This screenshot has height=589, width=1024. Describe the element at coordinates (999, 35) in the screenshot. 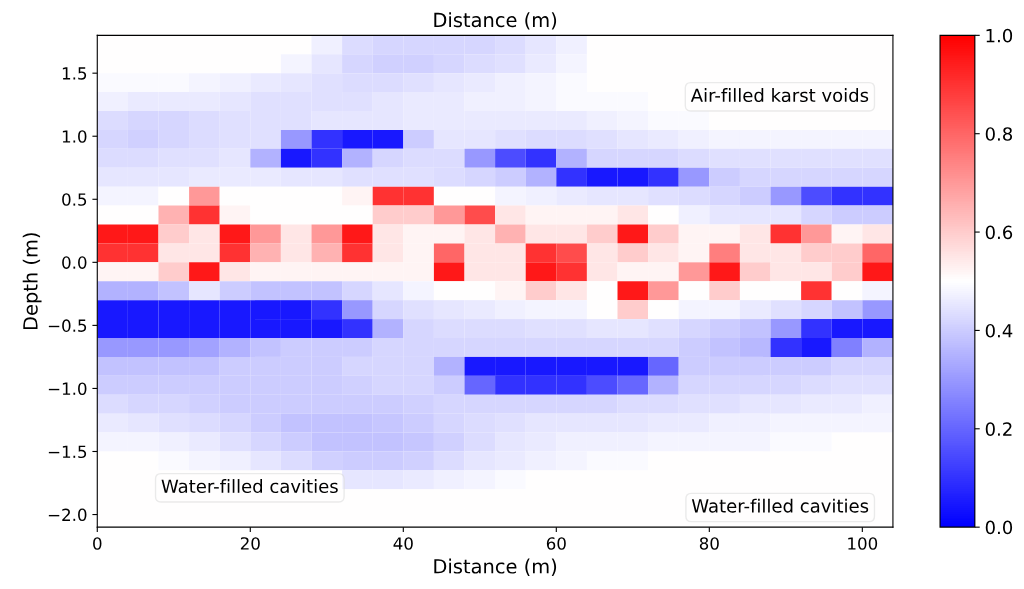

I see `color-bar-label: 1.0` at that location.